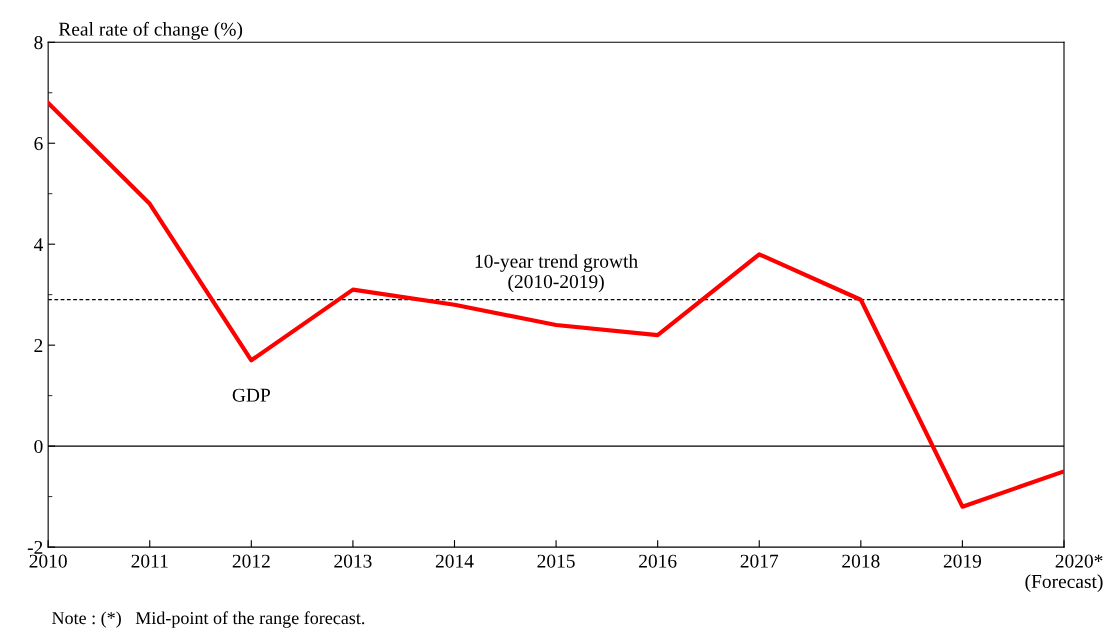 This screenshot has height=631, width=1120. What do you see at coordinates (38, 345) in the screenshot?
I see `y-tick-label: 2` at bounding box center [38, 345].